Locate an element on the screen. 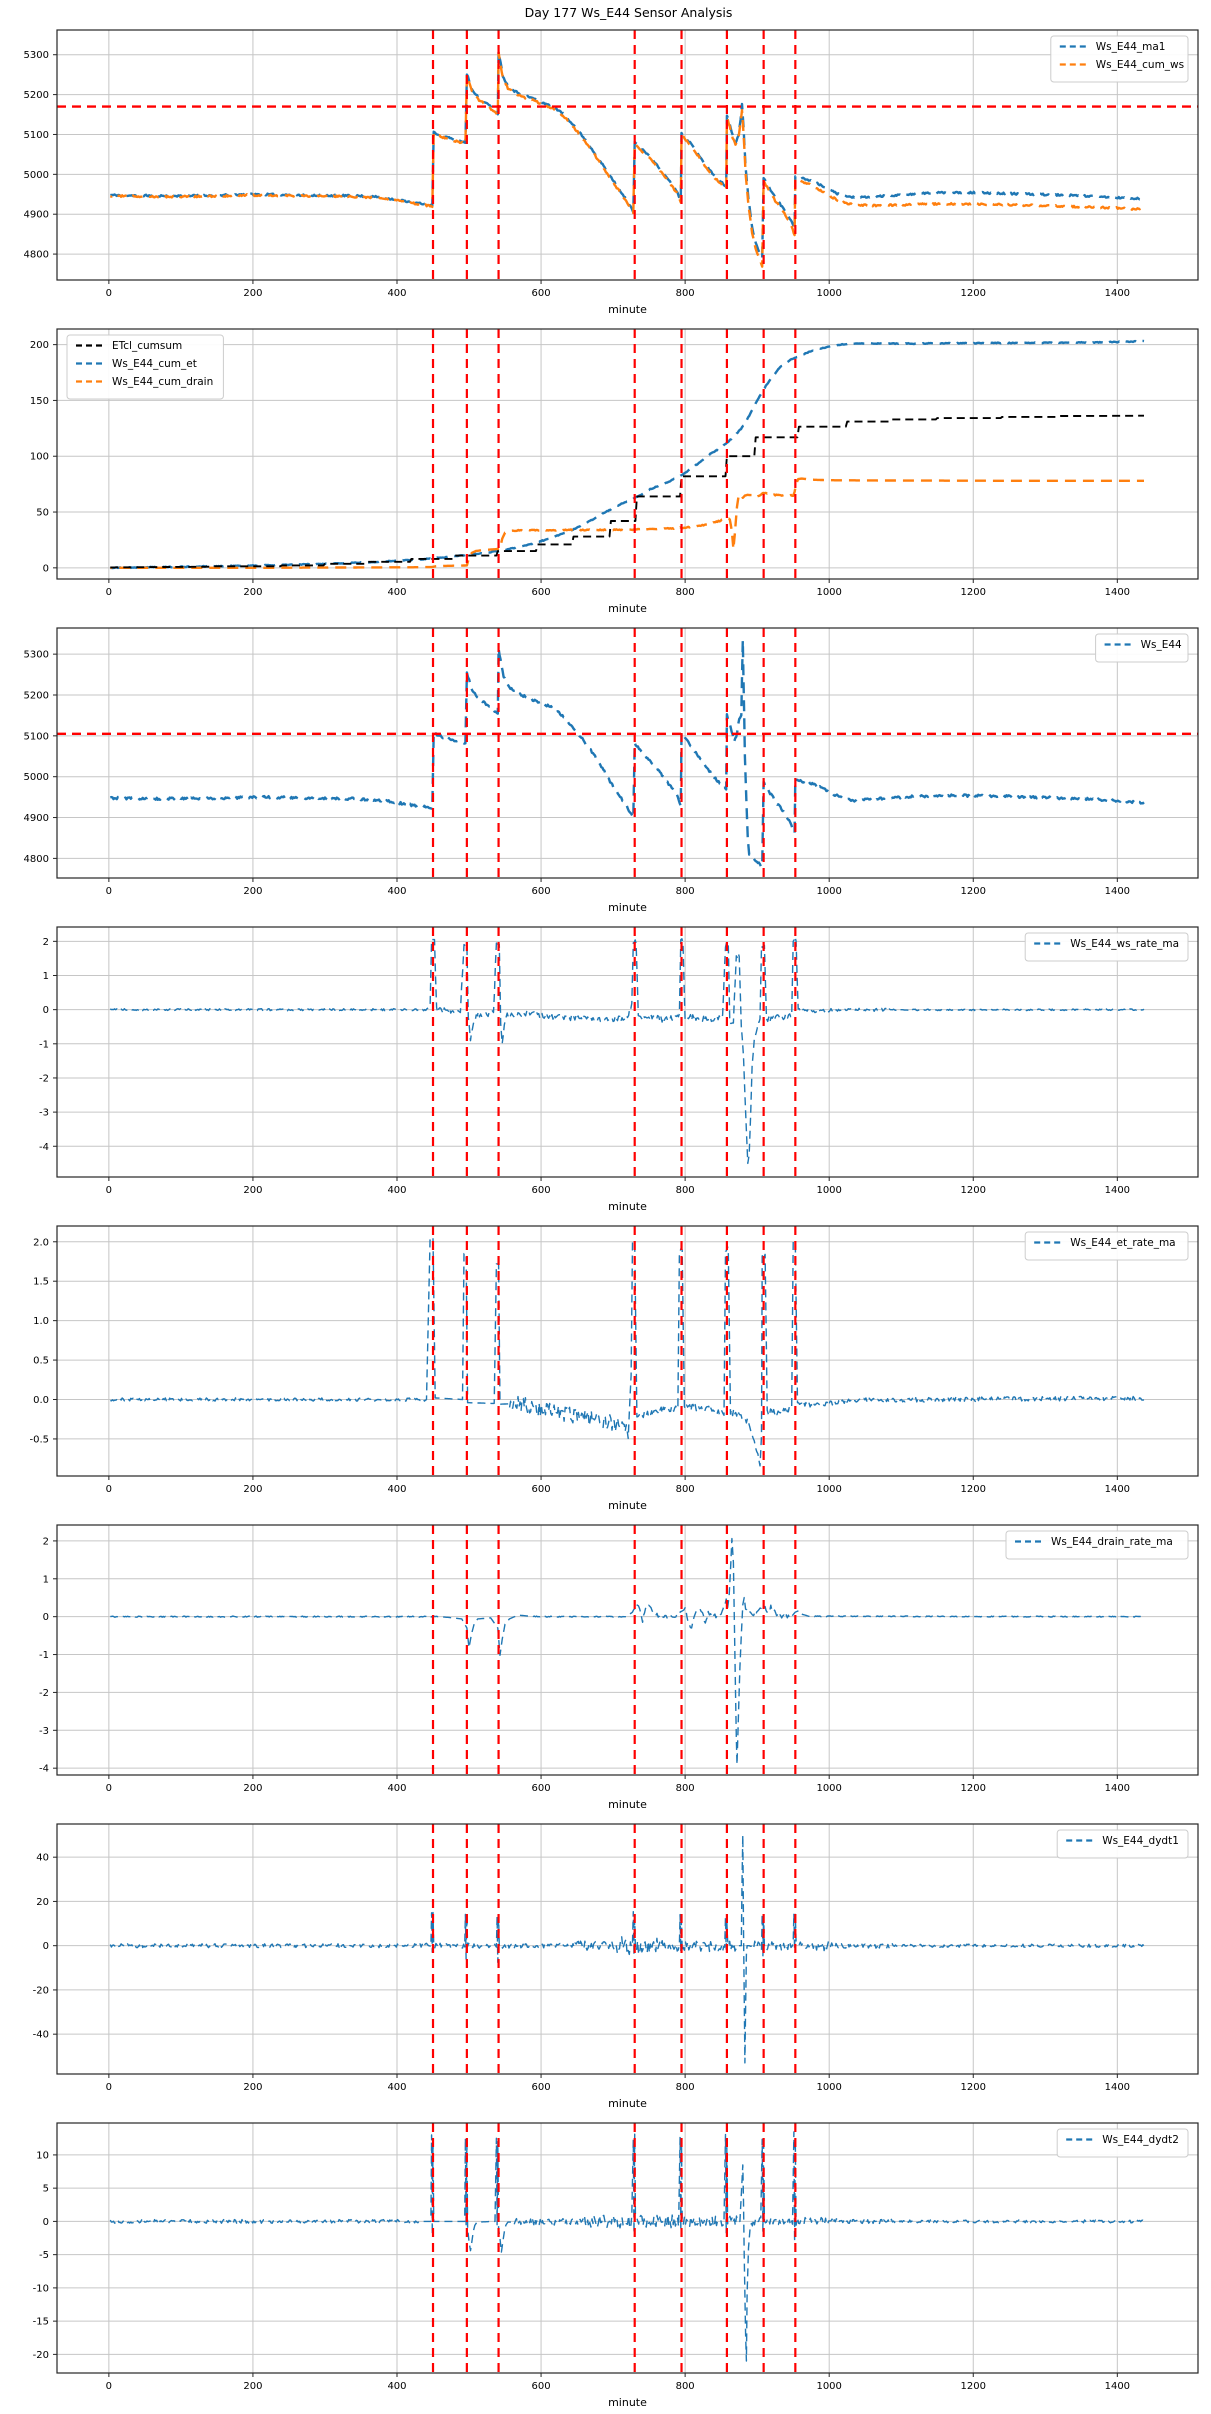 The width and height of the screenshot is (1211, 2414). legend: Ws_E44_dydt2 is located at coordinates (1122, 2143).